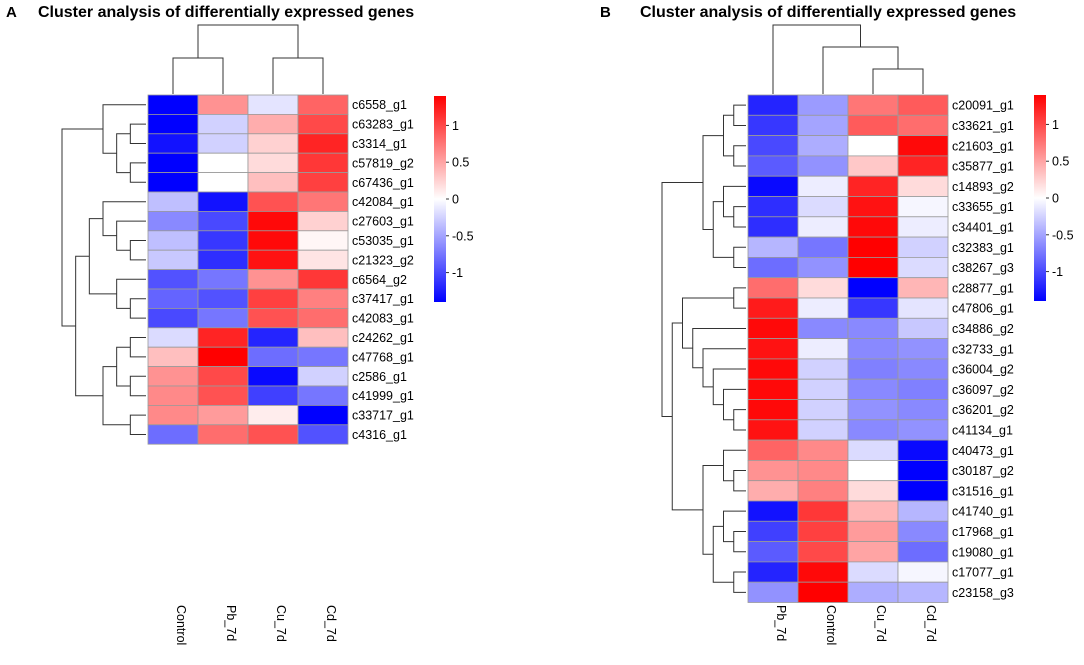 The image size is (1084, 665). What do you see at coordinates (983, 329) in the screenshot?
I see `row-label-b-c34886_g2: c34886_g2` at bounding box center [983, 329].